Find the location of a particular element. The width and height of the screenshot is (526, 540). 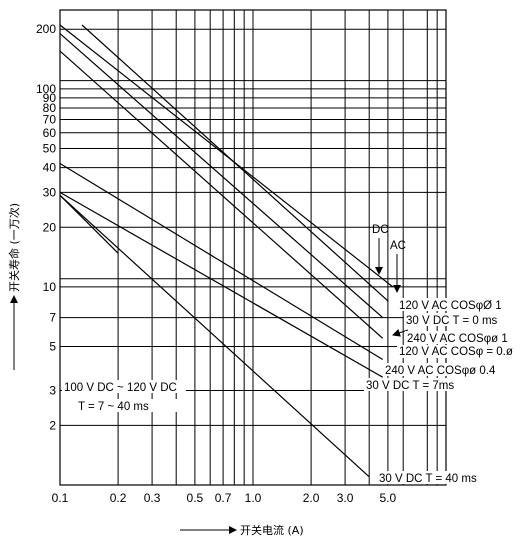

x-tick-label: 0.3 is located at coordinates (152, 498).